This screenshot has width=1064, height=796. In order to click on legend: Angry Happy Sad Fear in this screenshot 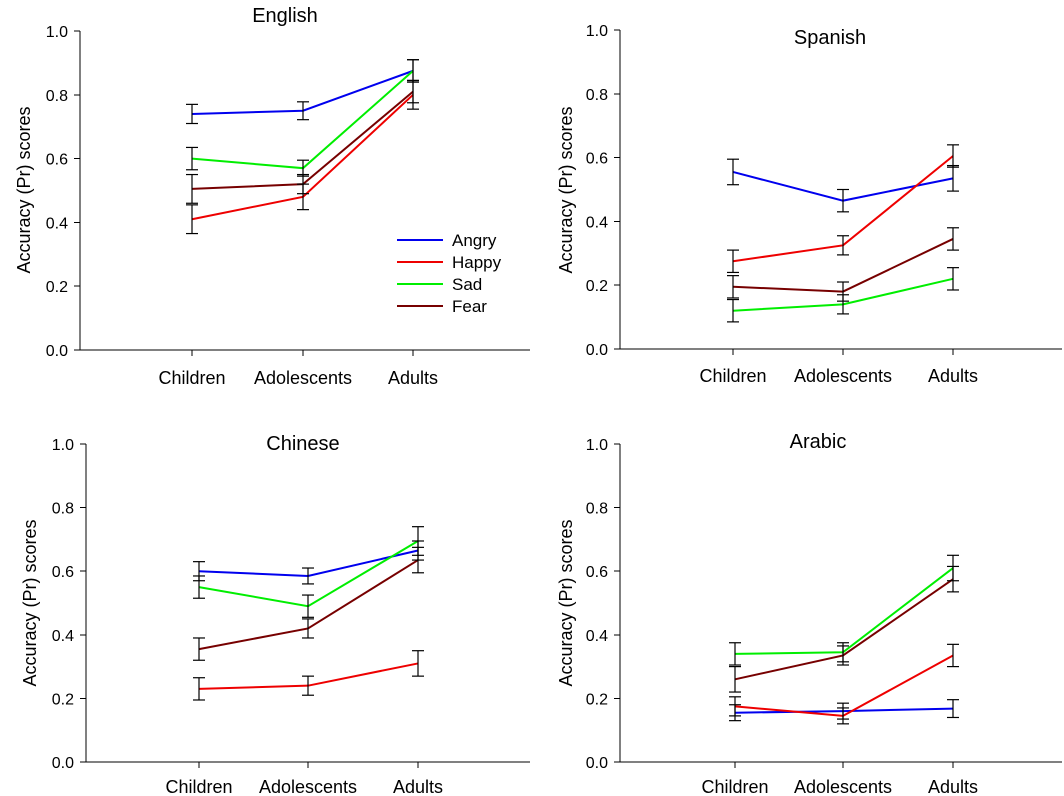, I will do `click(449, 273)`.